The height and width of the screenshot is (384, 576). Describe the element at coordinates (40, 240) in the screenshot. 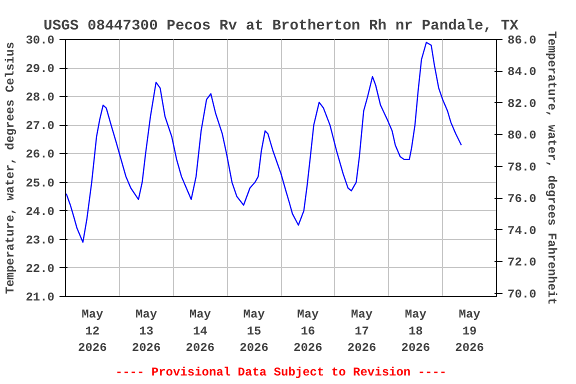

I see `y-tick-label: 23.0` at that location.